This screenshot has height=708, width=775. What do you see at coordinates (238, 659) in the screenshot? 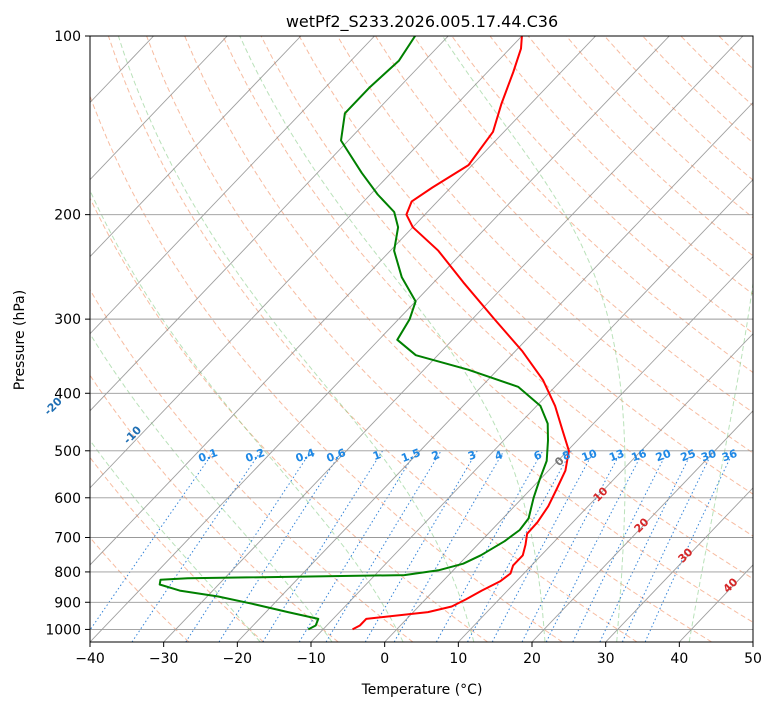
I see `x-tick-label: −20` at bounding box center [238, 659].